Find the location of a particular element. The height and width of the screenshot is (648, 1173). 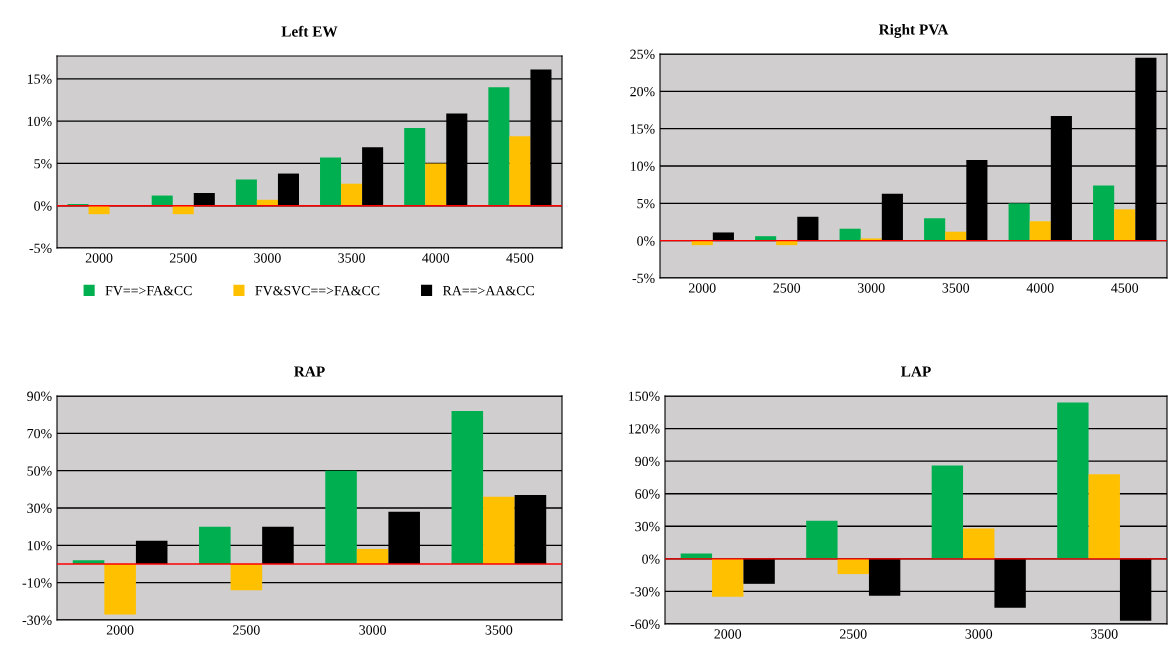

legend-label: FV&SVC==>FA&CC is located at coordinates (317, 290).